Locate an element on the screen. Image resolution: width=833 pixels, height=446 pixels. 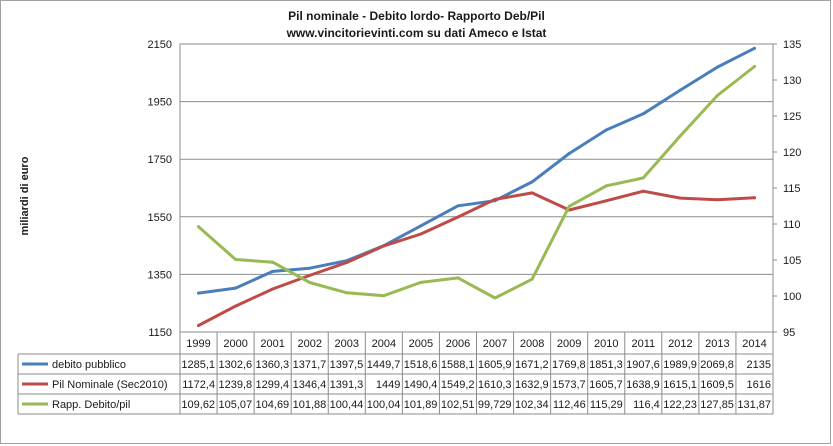
data-label: 1346,4 is located at coordinates (310, 385).